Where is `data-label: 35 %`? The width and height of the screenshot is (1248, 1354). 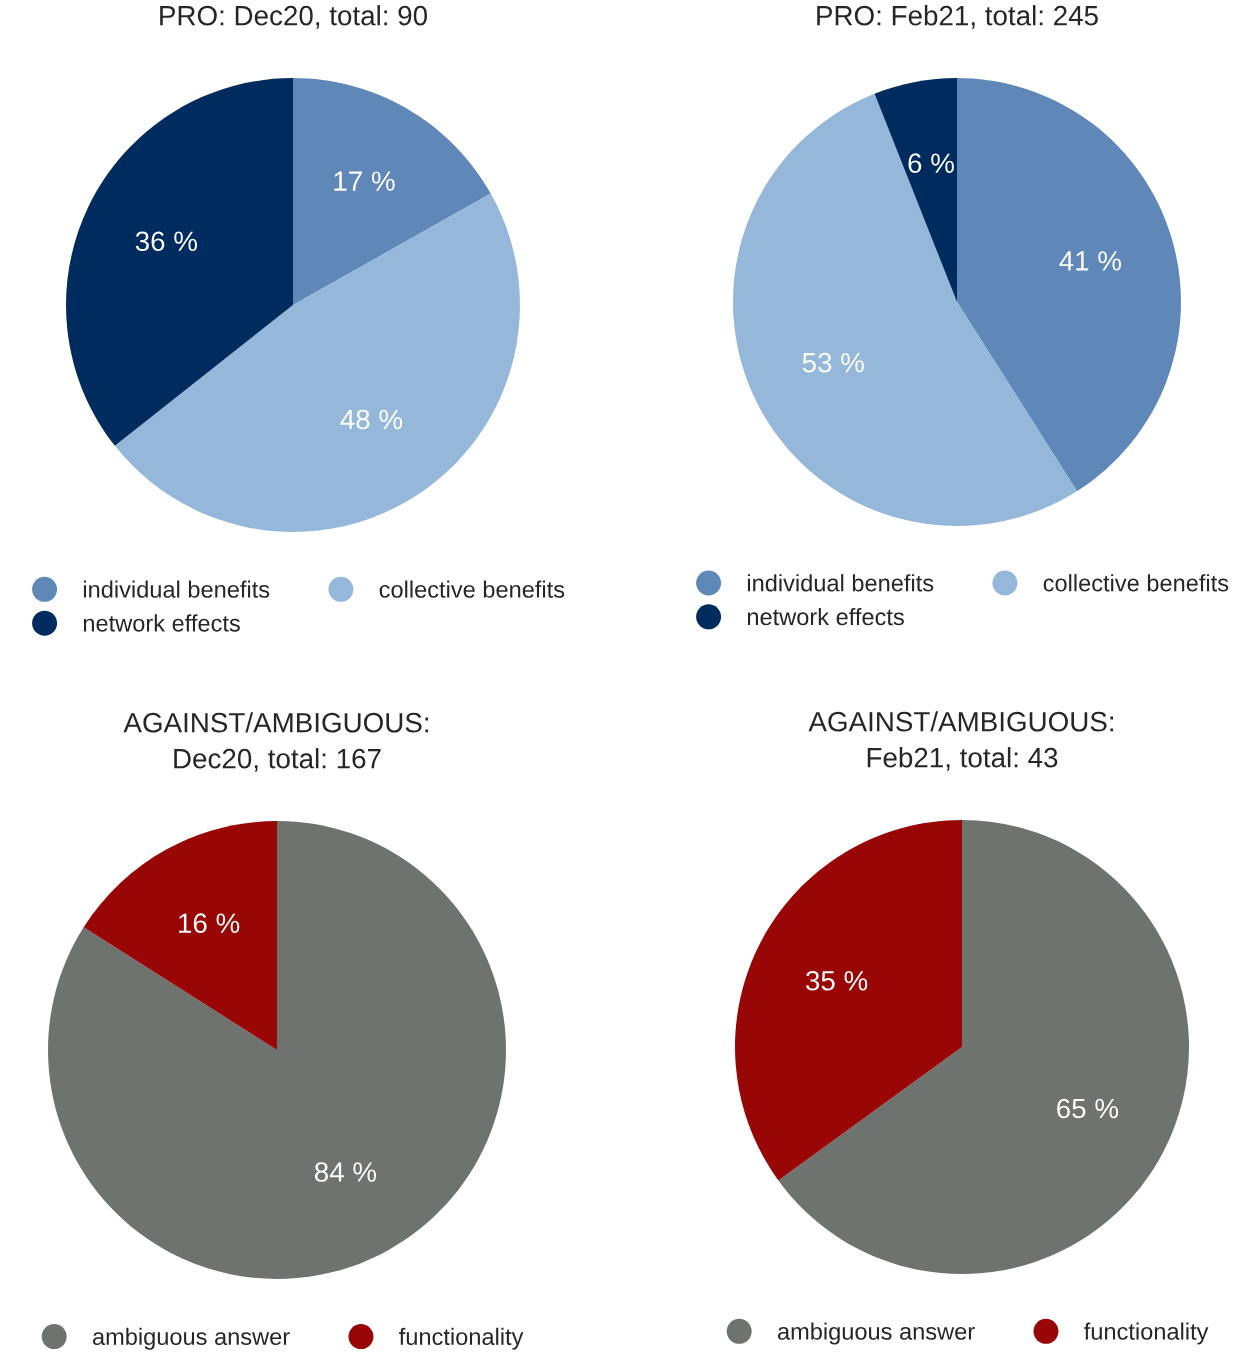
data-label: 35 % is located at coordinates (837, 980).